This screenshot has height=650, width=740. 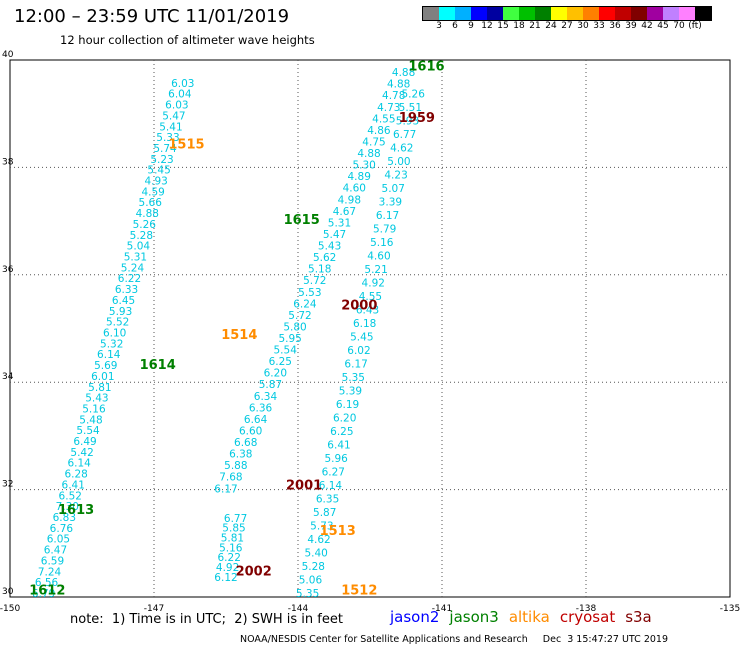 What do you see at coordinates (567, 26) in the screenshot?
I see `scale-label: 27` at bounding box center [567, 26].